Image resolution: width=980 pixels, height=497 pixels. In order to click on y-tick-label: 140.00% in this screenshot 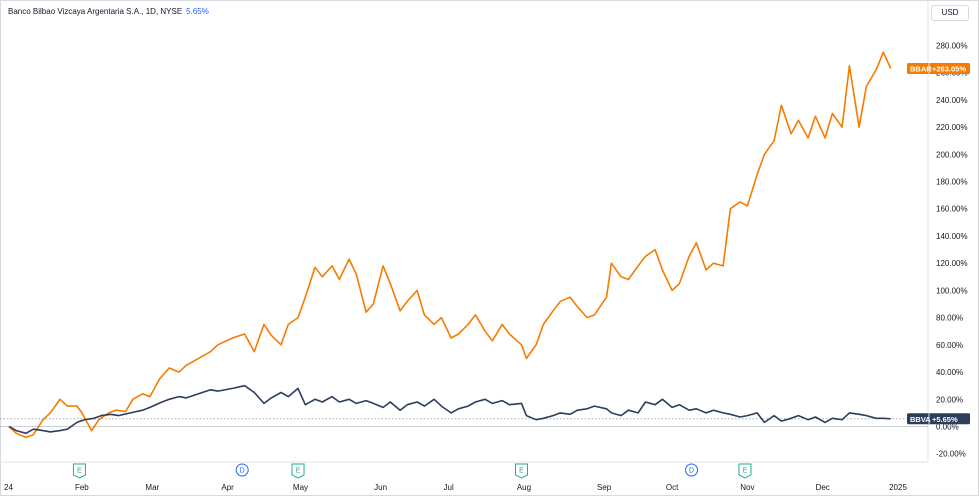, I will do `click(952, 236)`.